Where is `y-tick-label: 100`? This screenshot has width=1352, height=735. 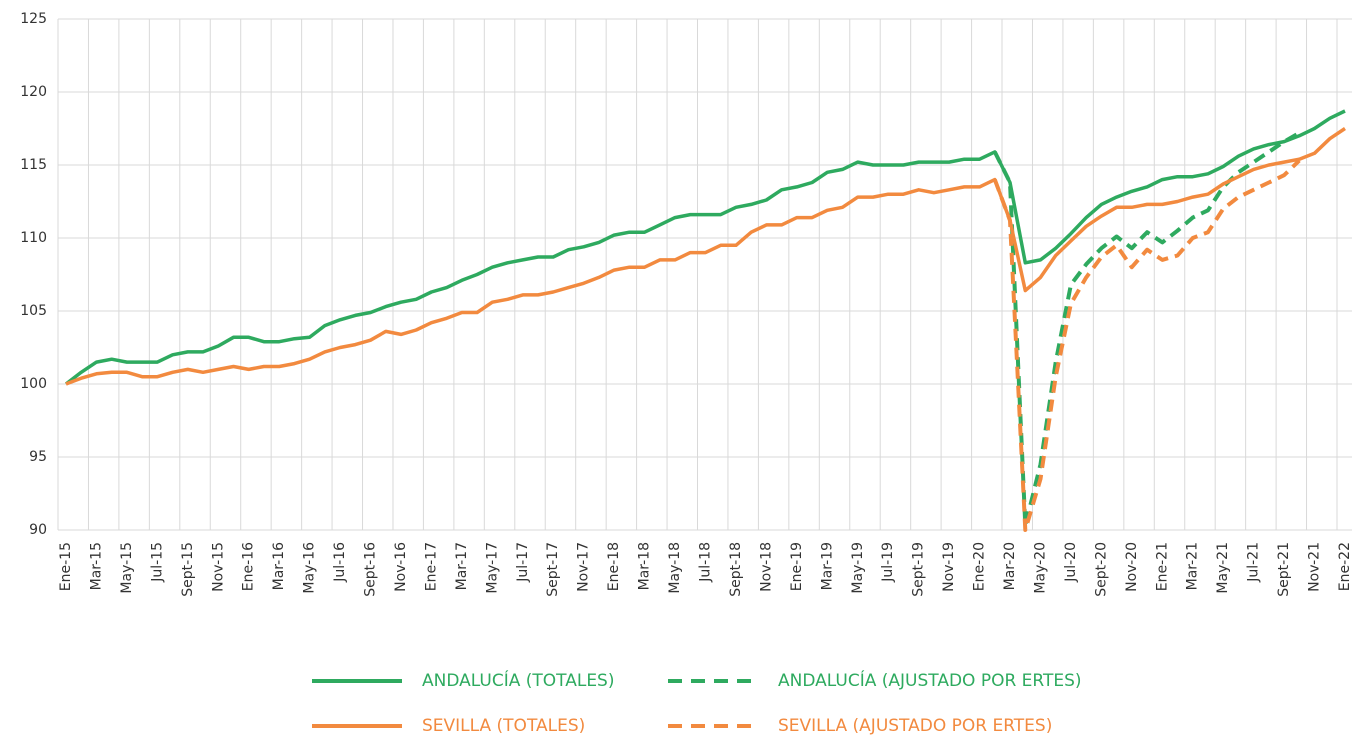
y-tick-label: 100 is located at coordinates (33, 384).